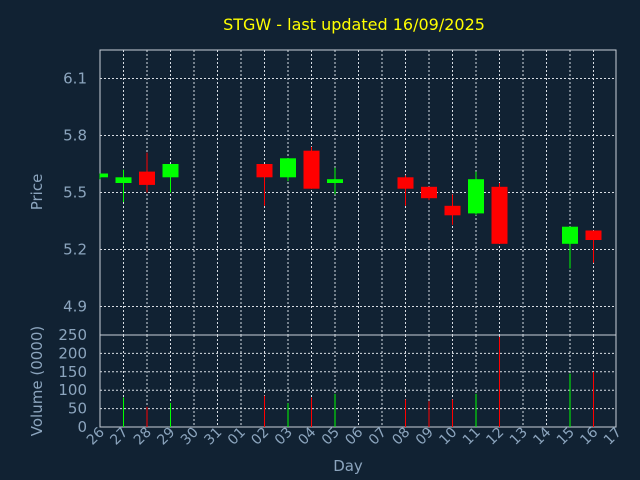 The height and width of the screenshot is (480, 640). Describe the element at coordinates (213, 437) in the screenshot. I see `x-tick-label: 31` at that location.